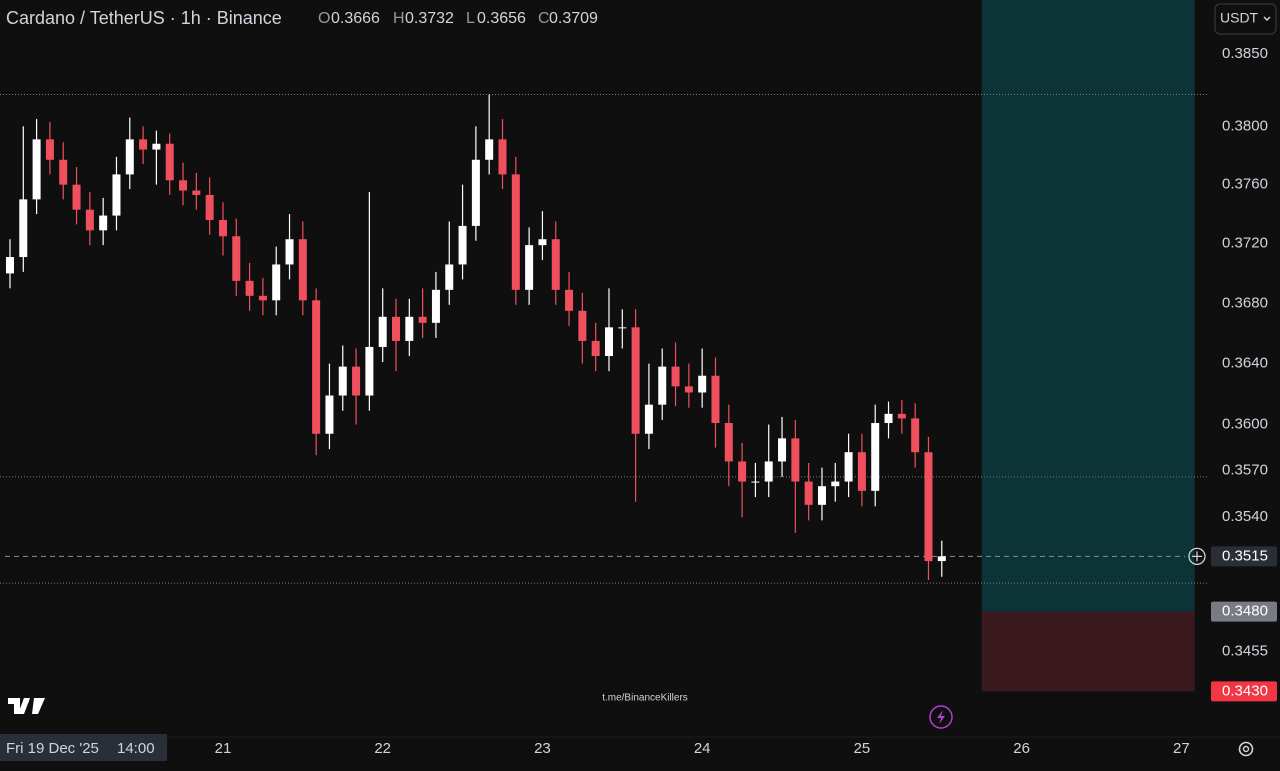  I want to click on stop-box, so click(1244, 691).